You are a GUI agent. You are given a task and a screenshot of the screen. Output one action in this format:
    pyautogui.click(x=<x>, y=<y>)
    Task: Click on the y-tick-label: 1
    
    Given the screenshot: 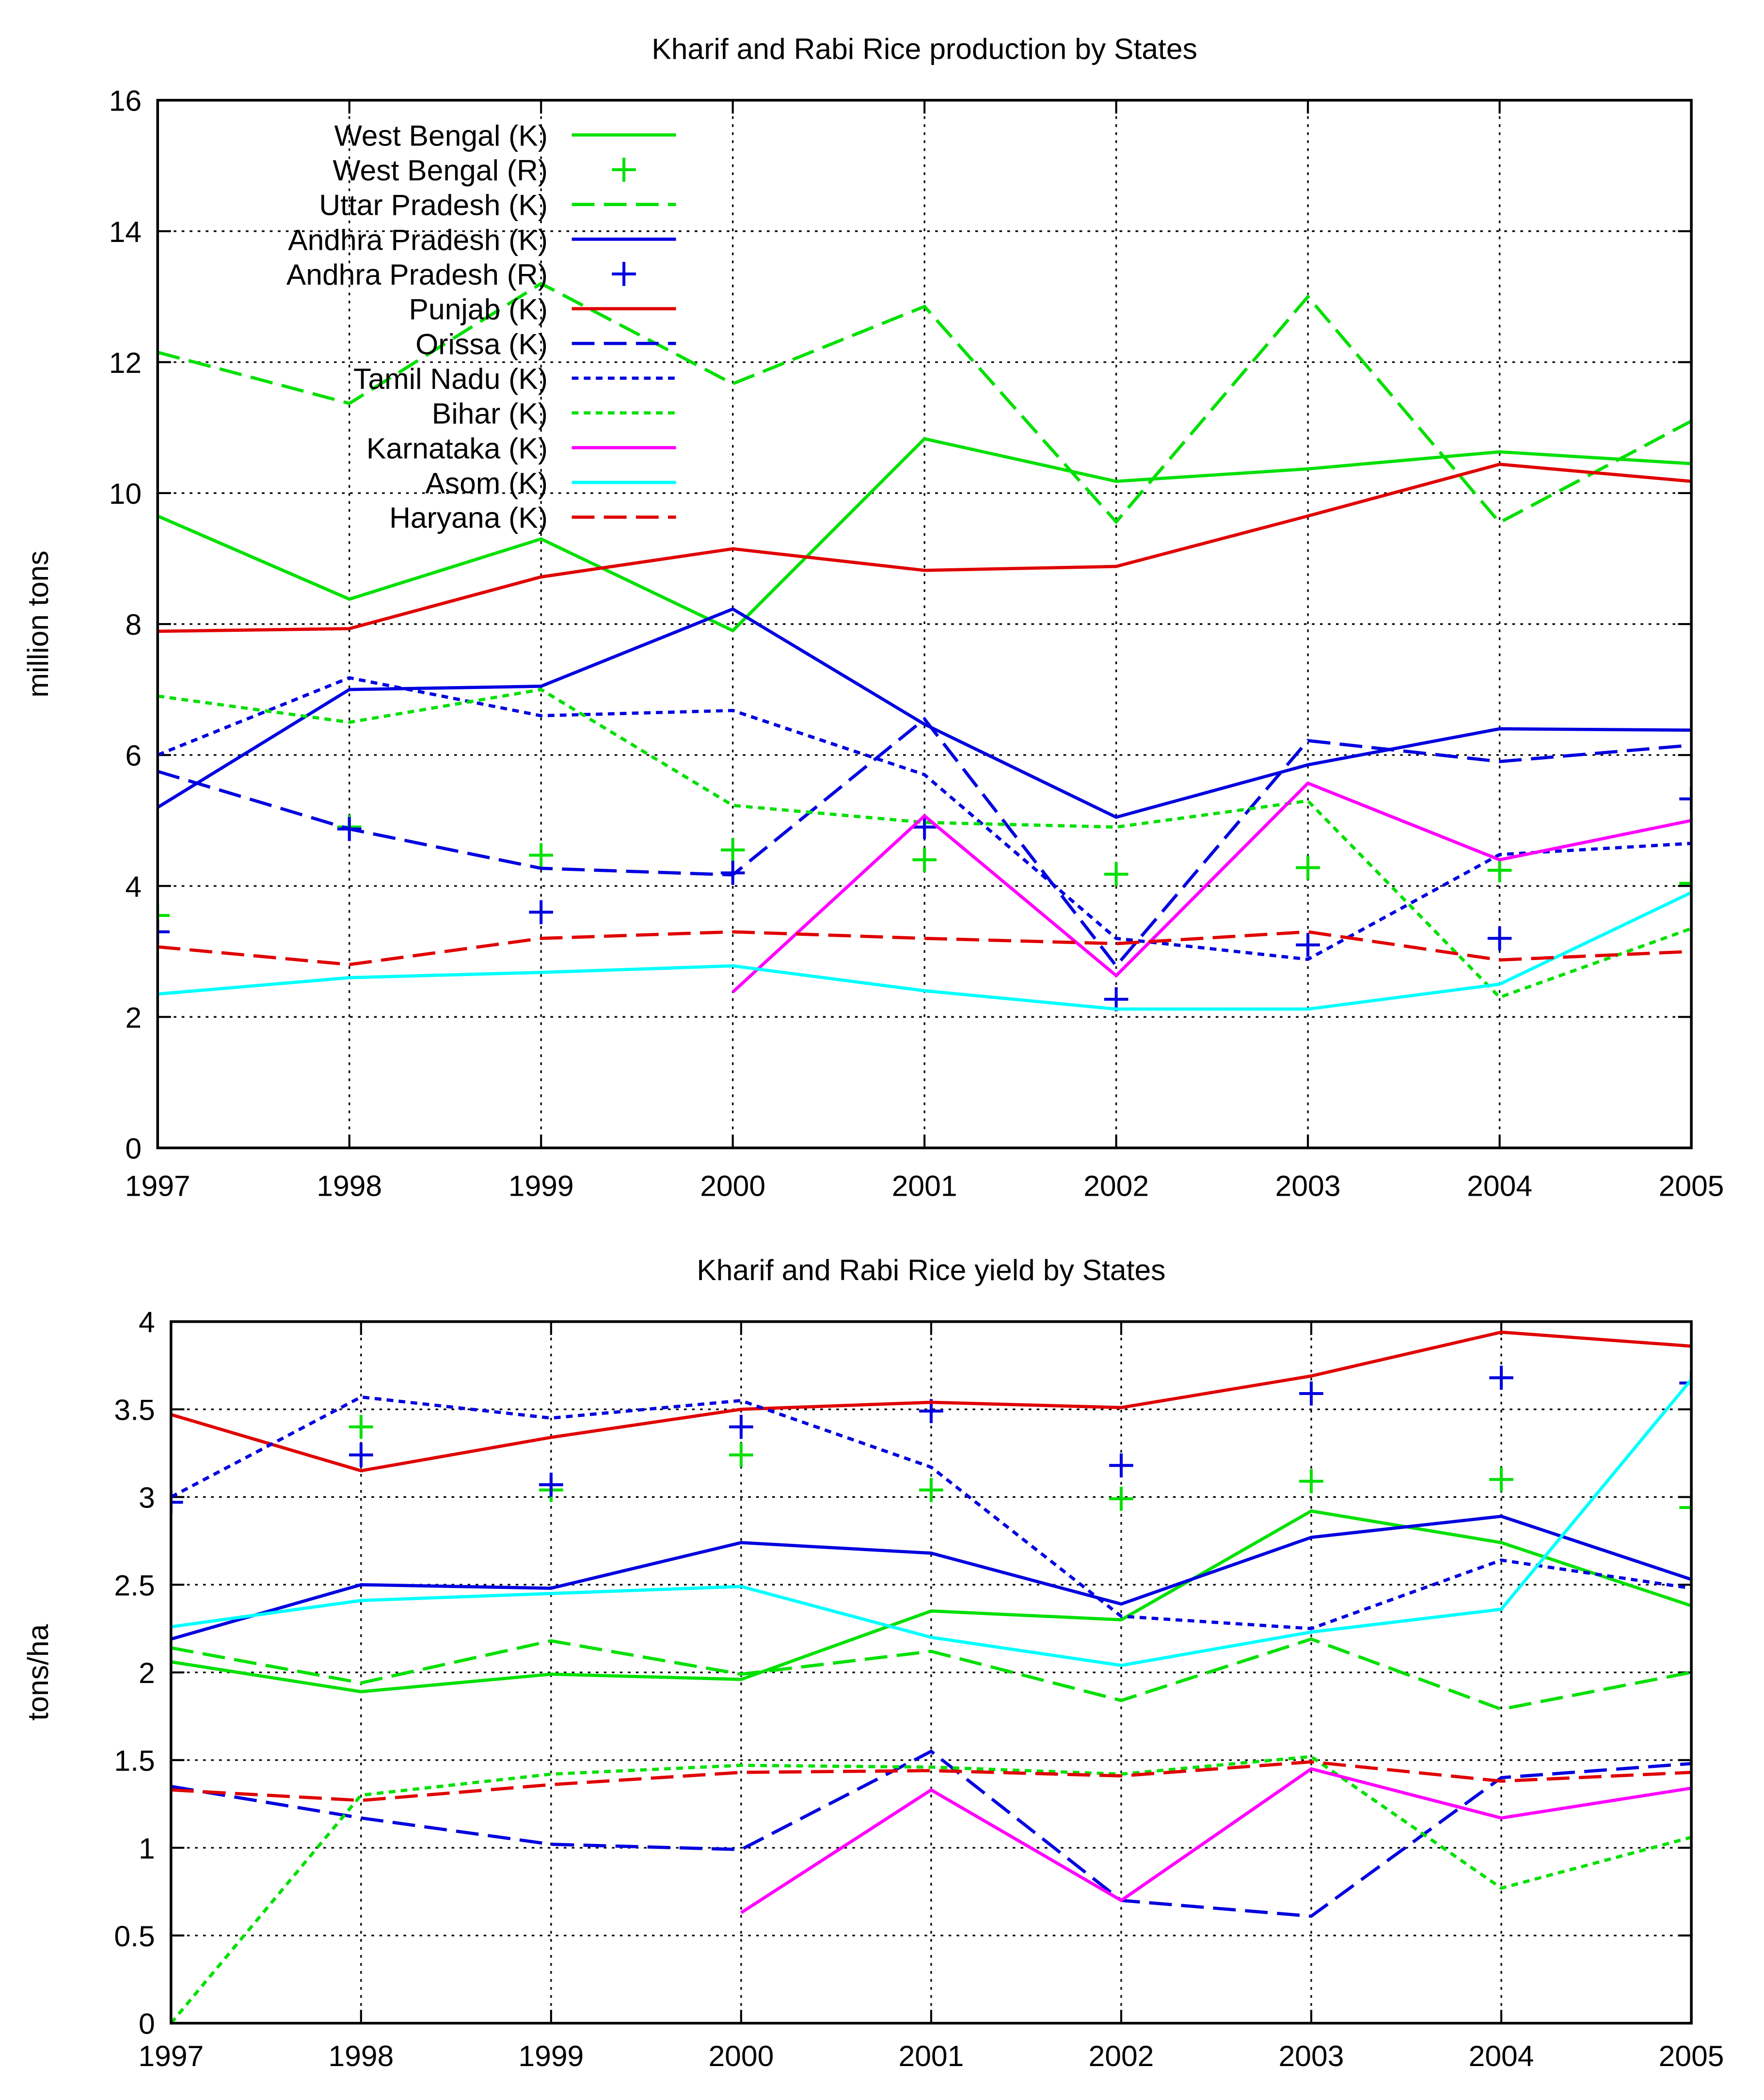 What is the action you would take?
    pyautogui.click(x=147, y=1848)
    